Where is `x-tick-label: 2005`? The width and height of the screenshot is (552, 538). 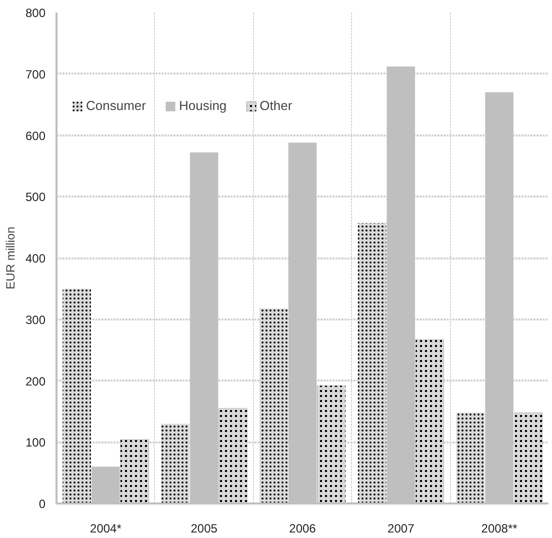
x-tick-label: 2005 is located at coordinates (204, 529).